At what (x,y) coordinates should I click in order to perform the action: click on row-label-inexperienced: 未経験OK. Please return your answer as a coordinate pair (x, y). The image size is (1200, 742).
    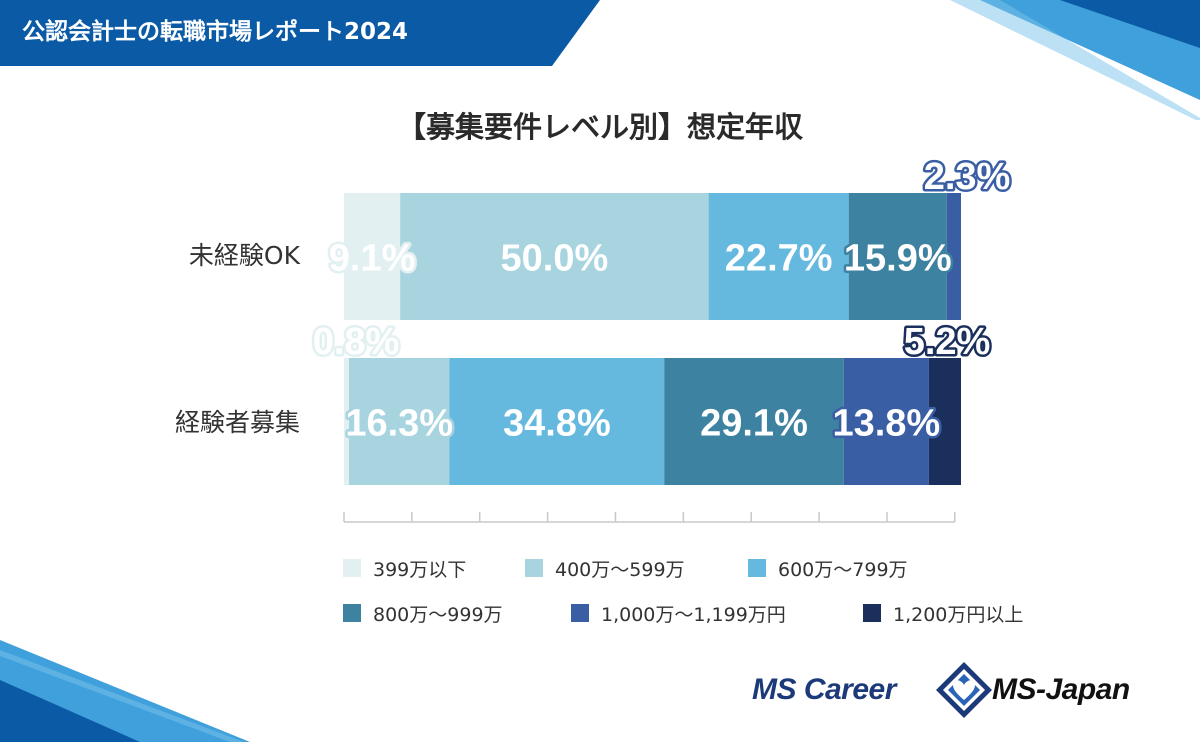
    Looking at the image, I should click on (244, 255).